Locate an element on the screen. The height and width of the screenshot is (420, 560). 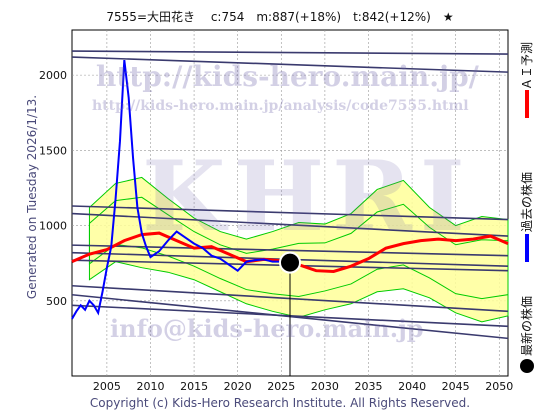
legend-label-past-price: 過去の株価 is located at coordinates (527, 201).